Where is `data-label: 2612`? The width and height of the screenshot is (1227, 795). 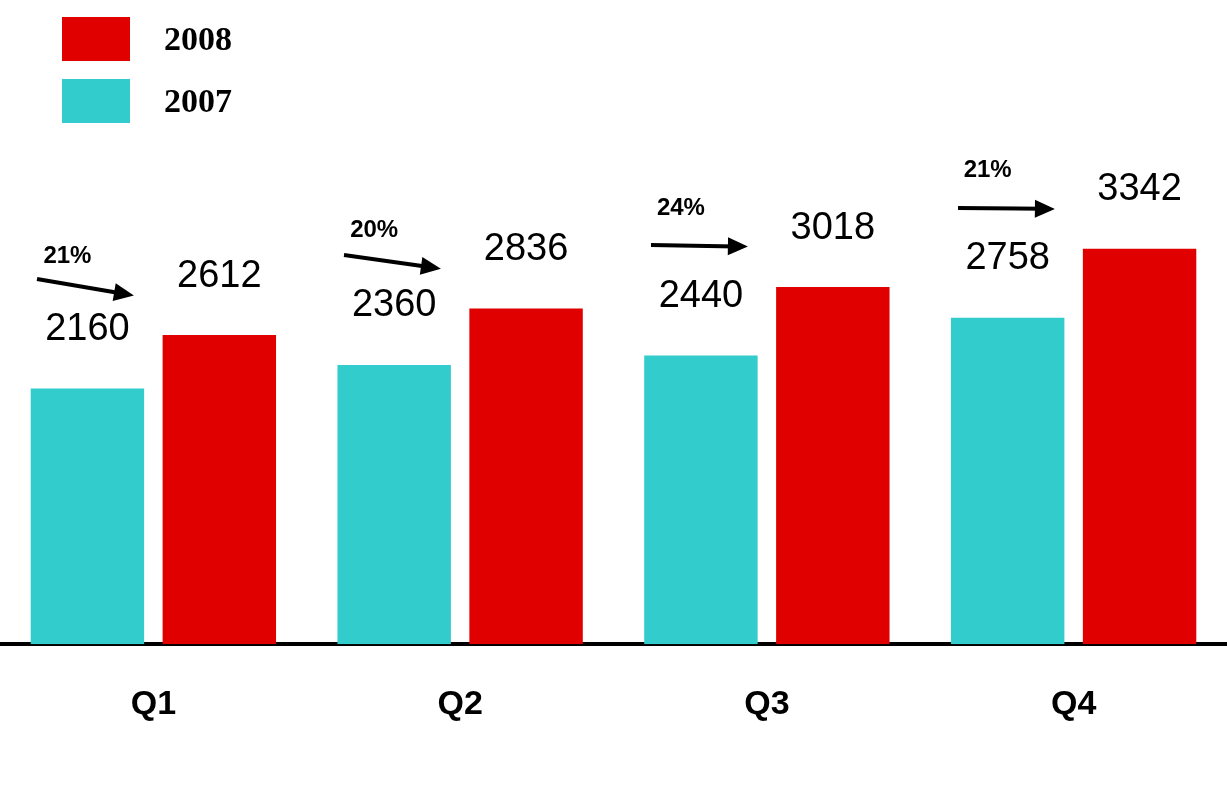
data-label: 2612 is located at coordinates (219, 273).